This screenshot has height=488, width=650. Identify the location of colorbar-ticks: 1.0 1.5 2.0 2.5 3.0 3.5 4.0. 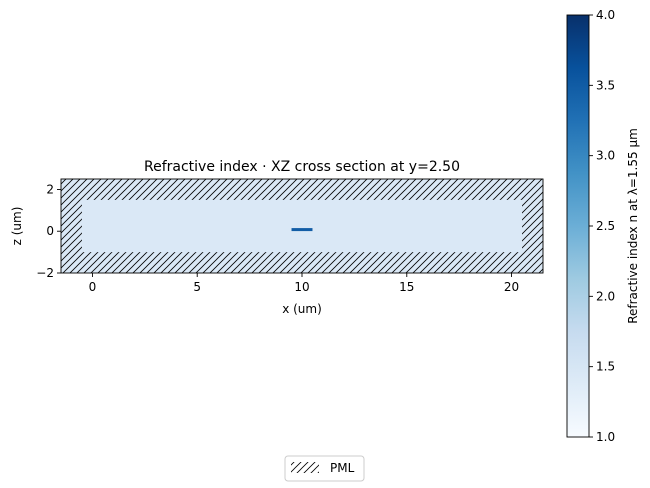
(602, 226).